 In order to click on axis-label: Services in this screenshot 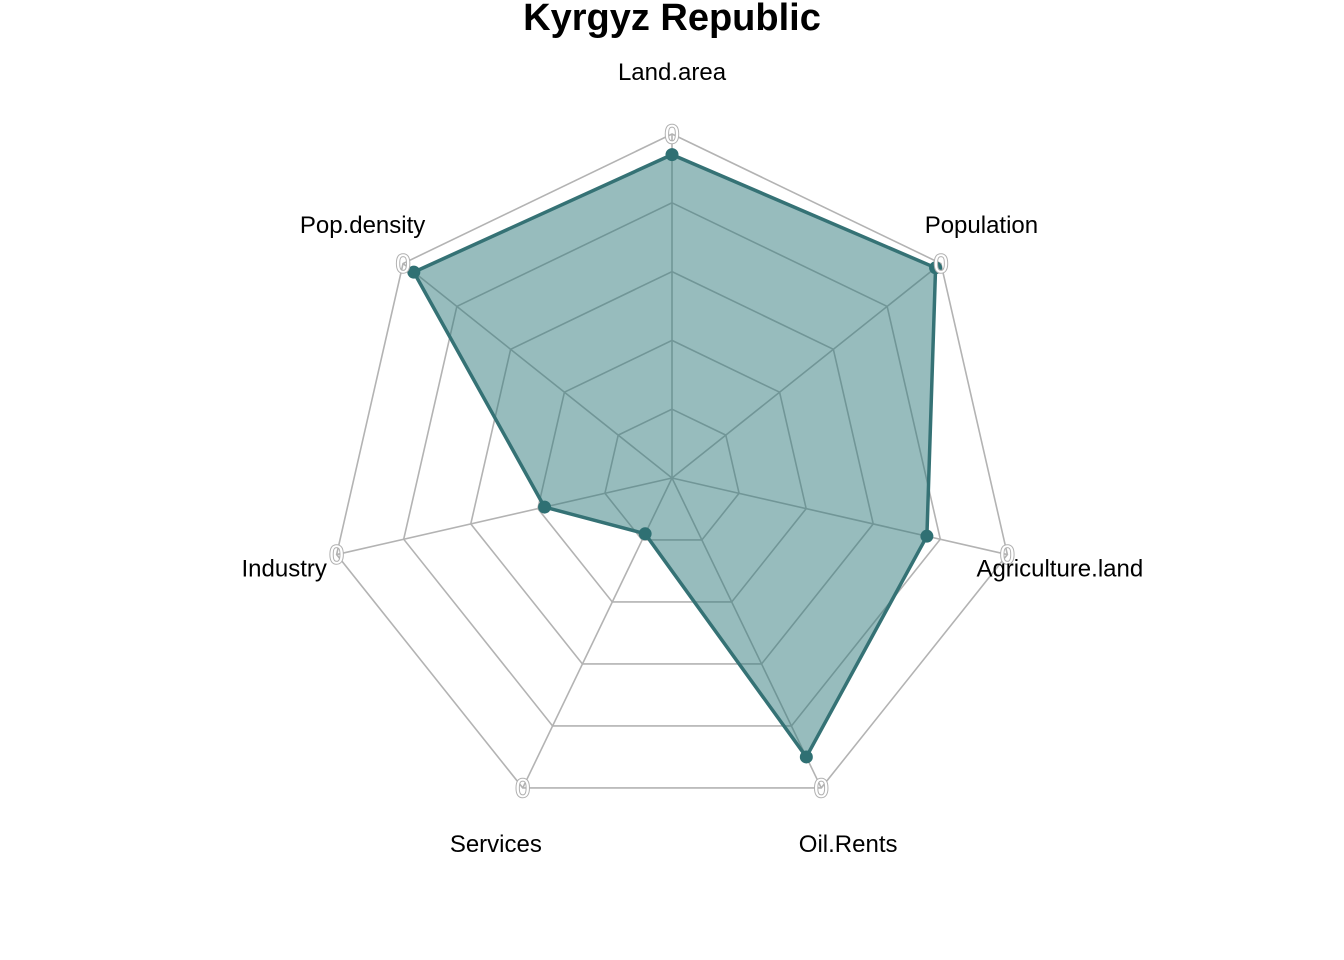, I will do `click(496, 844)`.